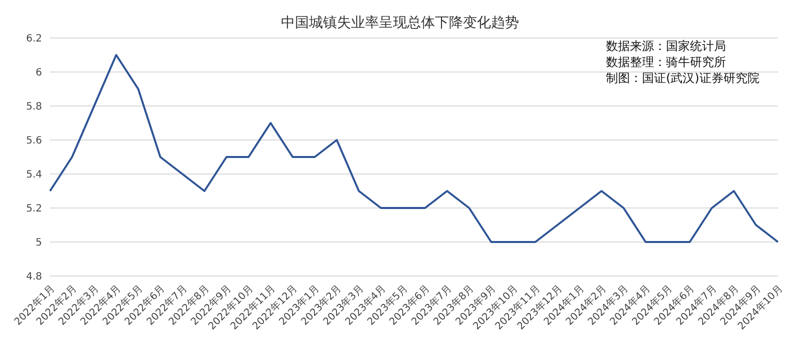 This screenshot has height=358, width=800. I want to click on annotation: 数据整理：骑牛研究所, so click(666, 62).